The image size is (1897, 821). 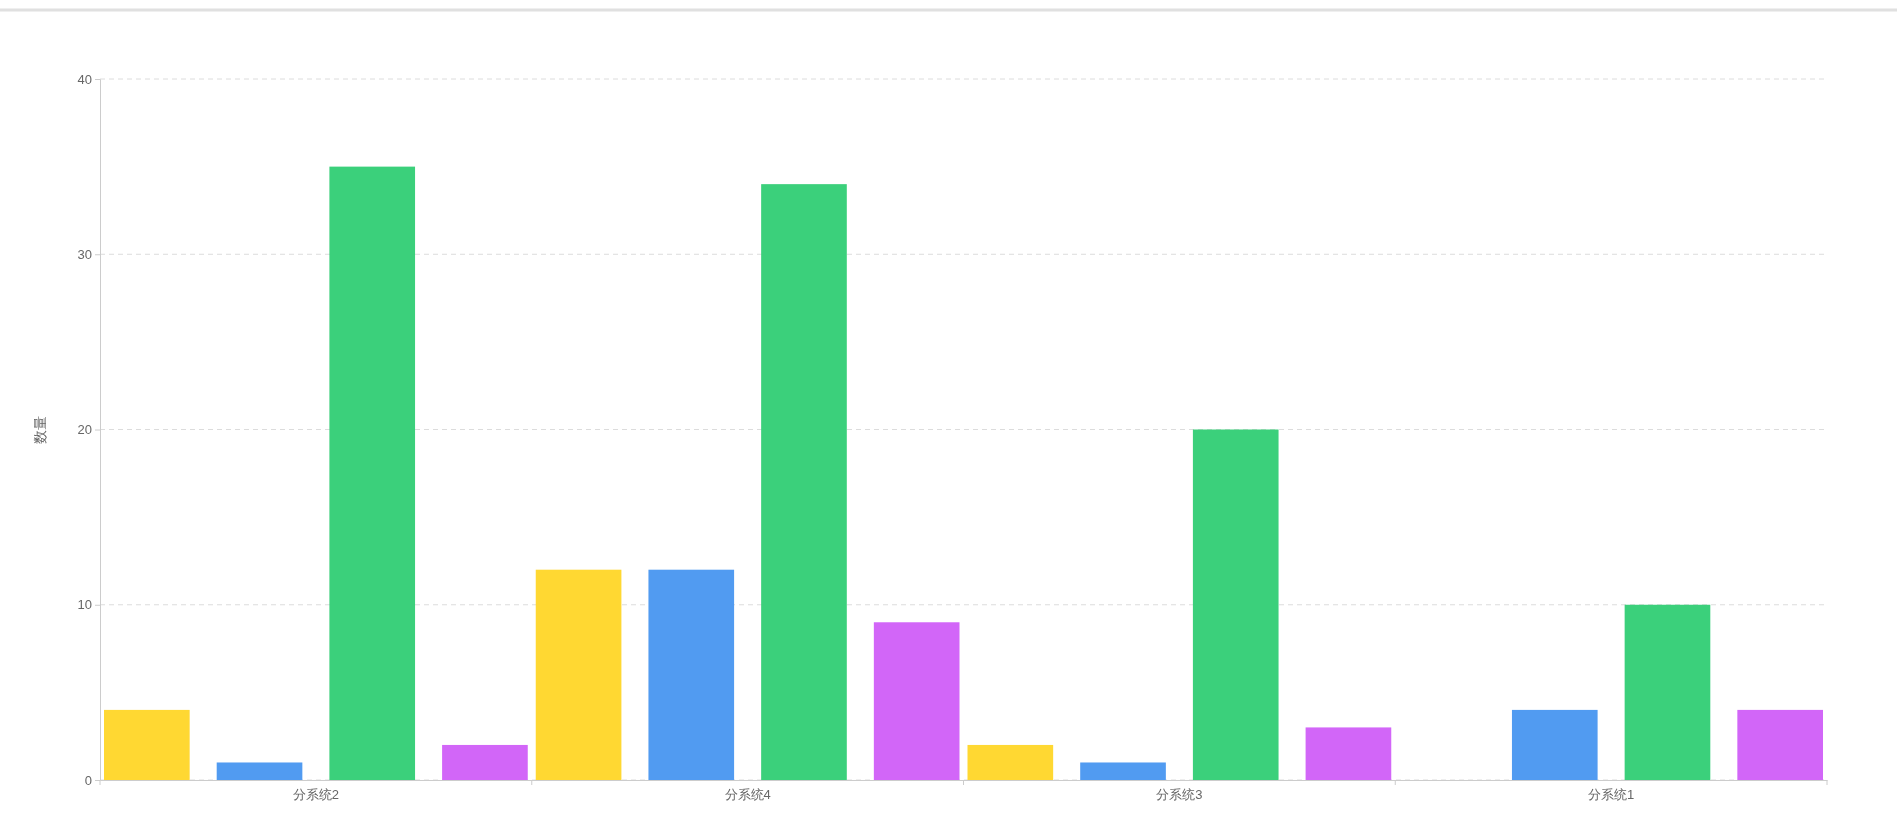 I want to click on y-tick-label: 10, so click(x=84, y=605).